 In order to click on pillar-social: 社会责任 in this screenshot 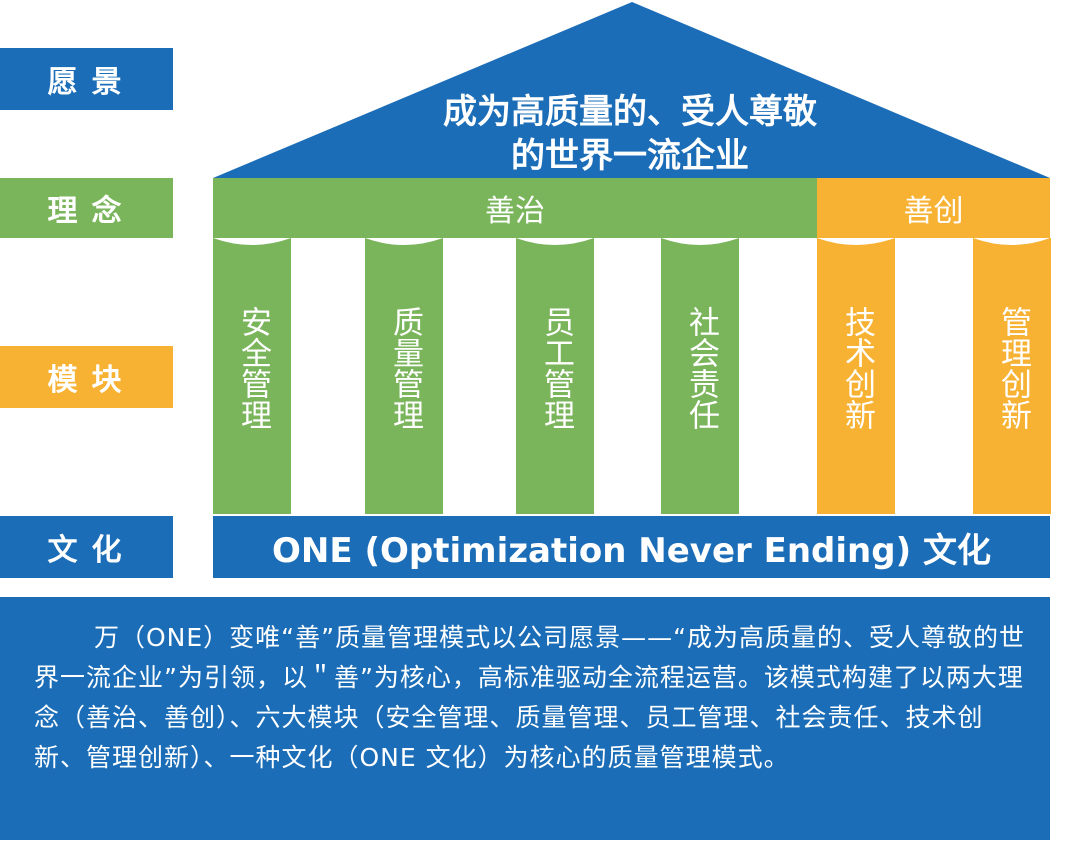, I will do `click(700, 376)`.